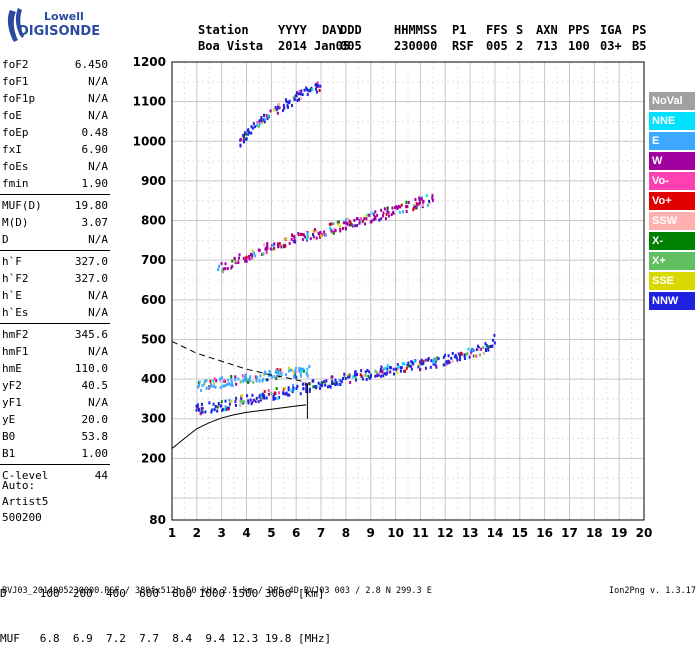 The height and width of the screenshot is (661, 700). What do you see at coordinates (569, 533) in the screenshot?
I see `x-tick-label: 17` at bounding box center [569, 533].